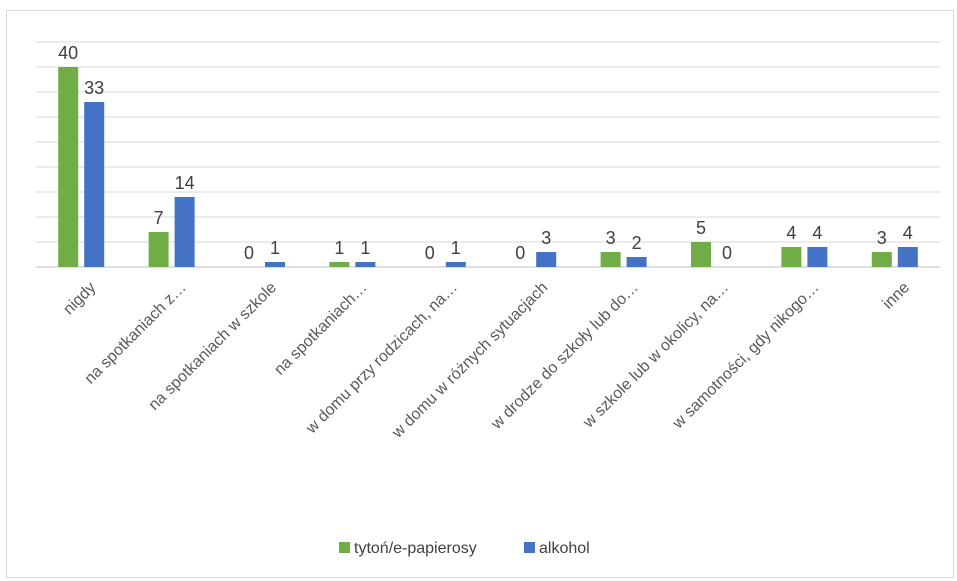 The image size is (957, 581). What do you see at coordinates (94, 88) in the screenshot?
I see `data-label: 33` at bounding box center [94, 88].